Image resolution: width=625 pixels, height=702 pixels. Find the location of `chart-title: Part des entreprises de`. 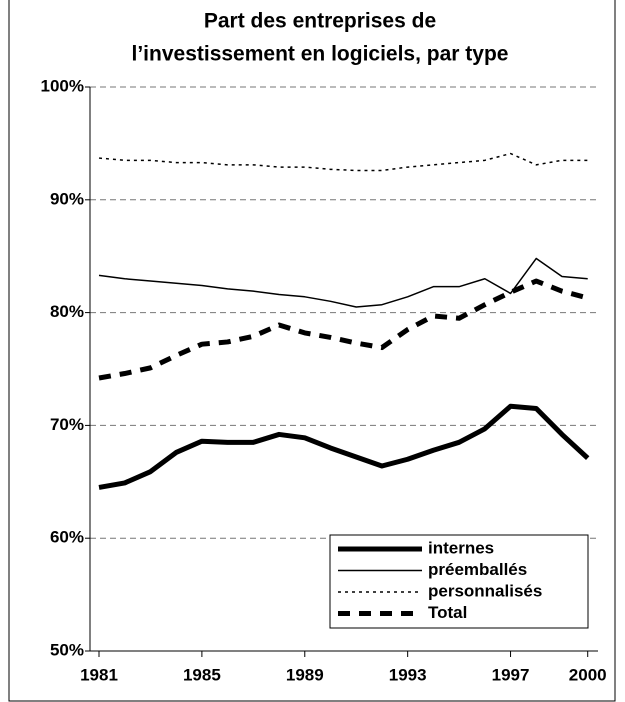

chart-title: Part des entreprises de is located at coordinates (320, 21).